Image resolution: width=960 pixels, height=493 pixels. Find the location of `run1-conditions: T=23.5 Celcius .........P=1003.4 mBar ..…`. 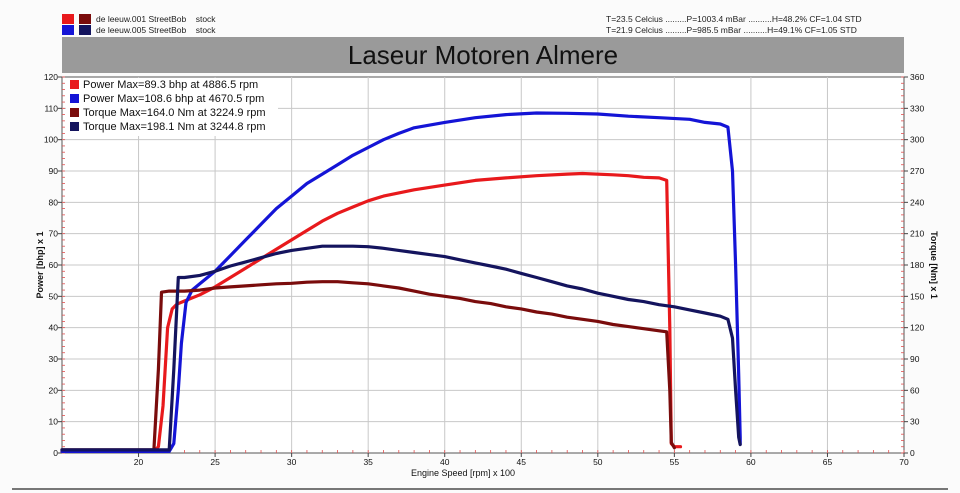

run1-conditions: T=23.5 Celcius .........P=1003.4 mBar ..… is located at coordinates (734, 19).